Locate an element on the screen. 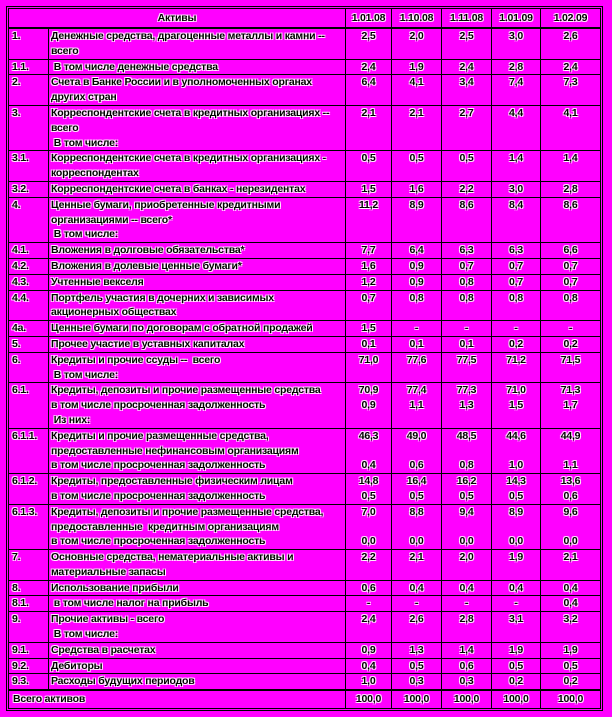  cell-line: всего is located at coordinates (65, 50).